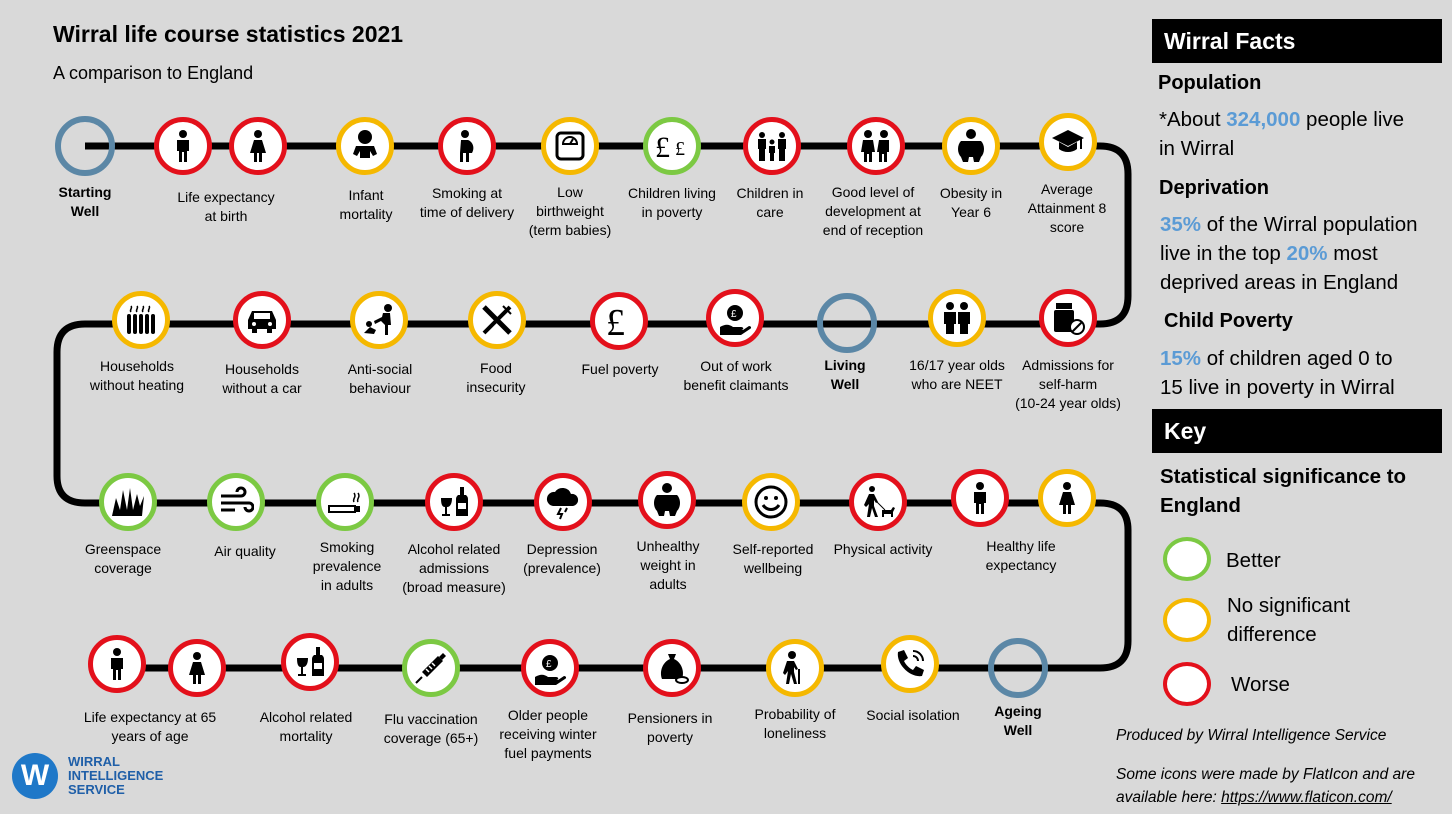  Describe the element at coordinates (570, 146) in the screenshot. I see `weighing-scale-icon` at that location.